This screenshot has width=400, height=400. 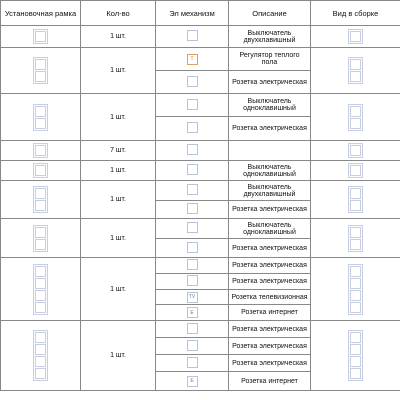 I want to click on table-row: E Розетка интернет, so click(x=200, y=381).